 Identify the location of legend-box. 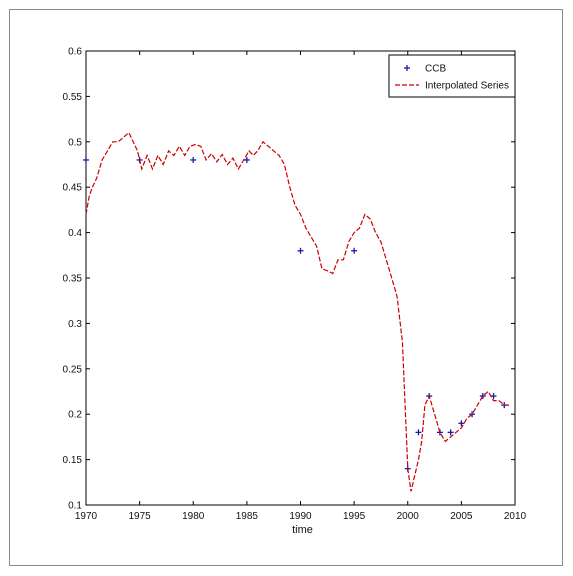
(452, 76).